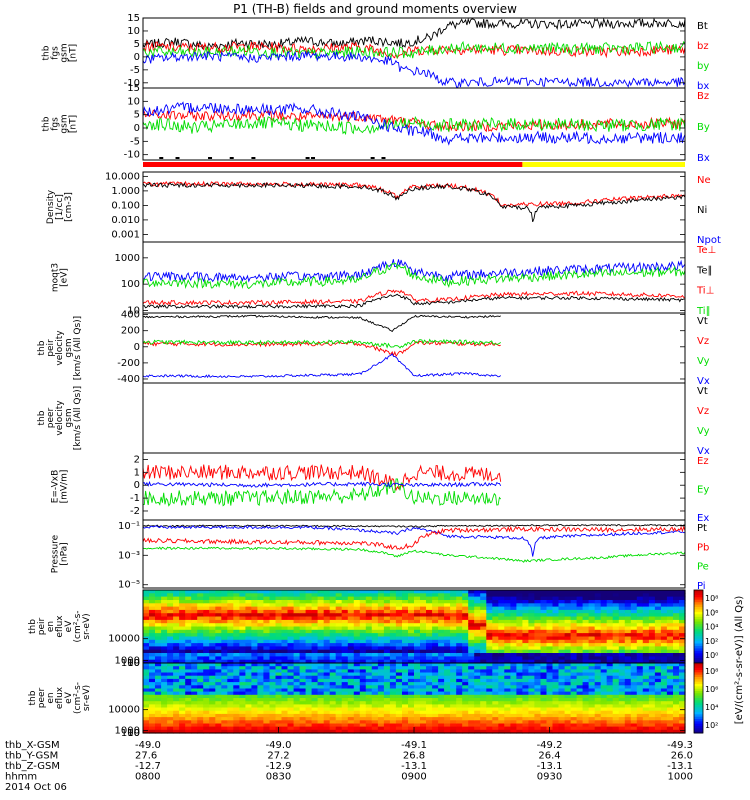 This screenshot has height=800, width=750. Describe the element at coordinates (69, 347) in the screenshot. I see `y-axis-label-line: gsm` at that location.